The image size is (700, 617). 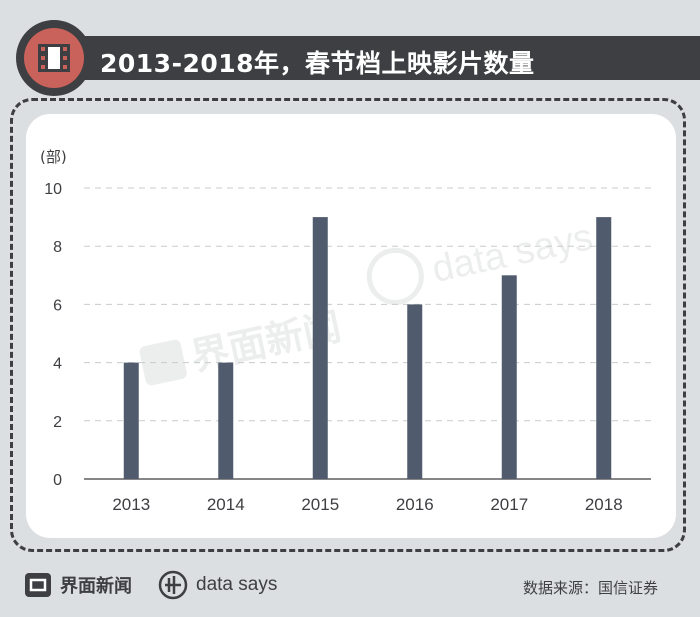 I want to click on footer-brand: data says, so click(x=217, y=585).